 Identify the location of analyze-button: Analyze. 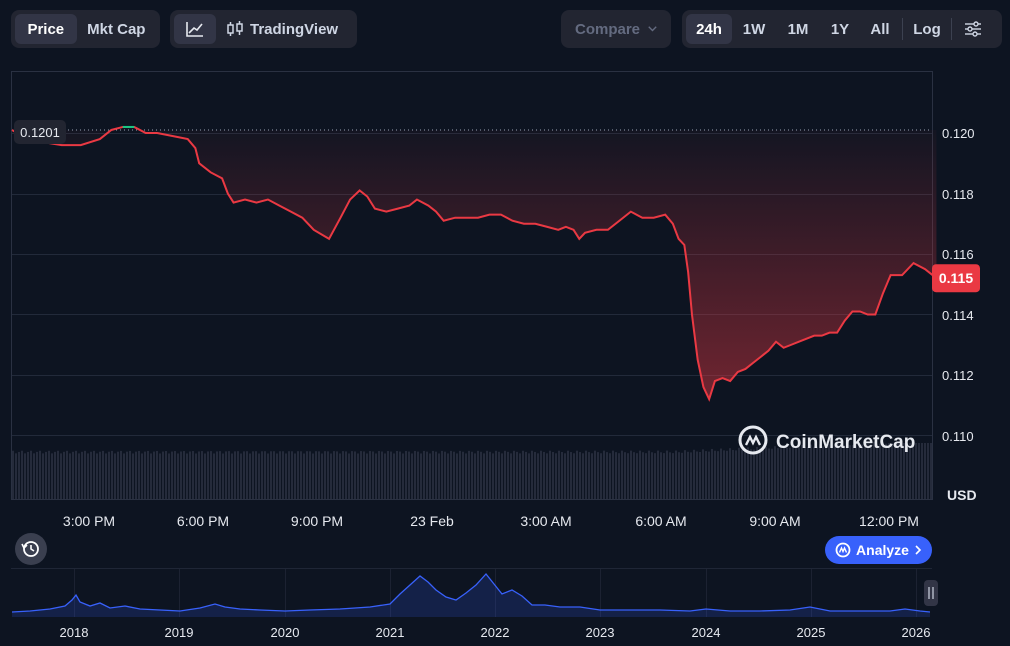
(878, 550).